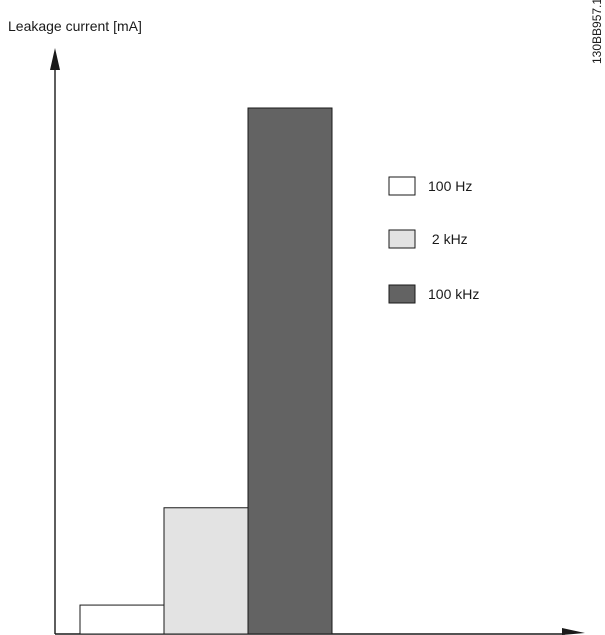 This screenshot has width=605, height=635. Describe the element at coordinates (402, 294) in the screenshot. I see `legend-swatch-100-khz` at that location.